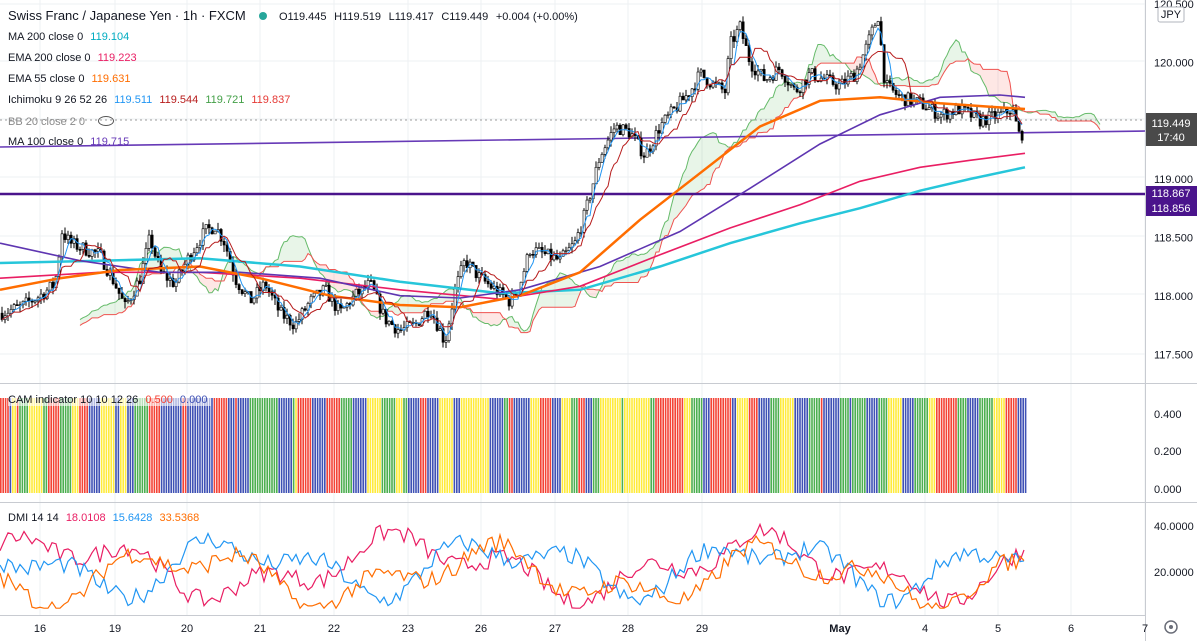  Describe the element at coordinates (71, 79) in the screenshot. I see `legend-ema55: EMA 55 close 0 119.631` at that location.